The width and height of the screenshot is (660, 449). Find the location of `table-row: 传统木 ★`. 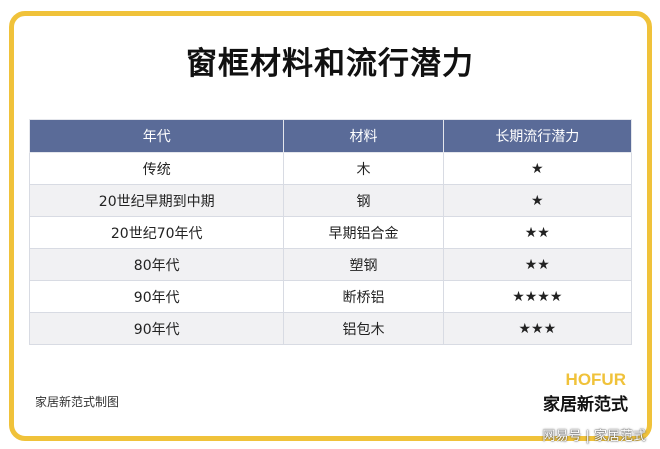

table-row: 传统木 ★ is located at coordinates (330, 168).